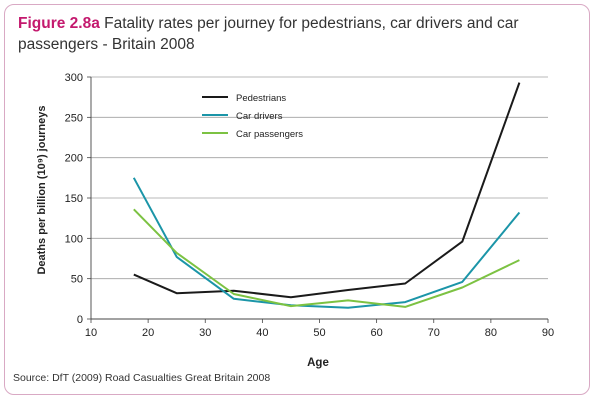  I want to click on y-tick-label: 0, so click(80, 320).